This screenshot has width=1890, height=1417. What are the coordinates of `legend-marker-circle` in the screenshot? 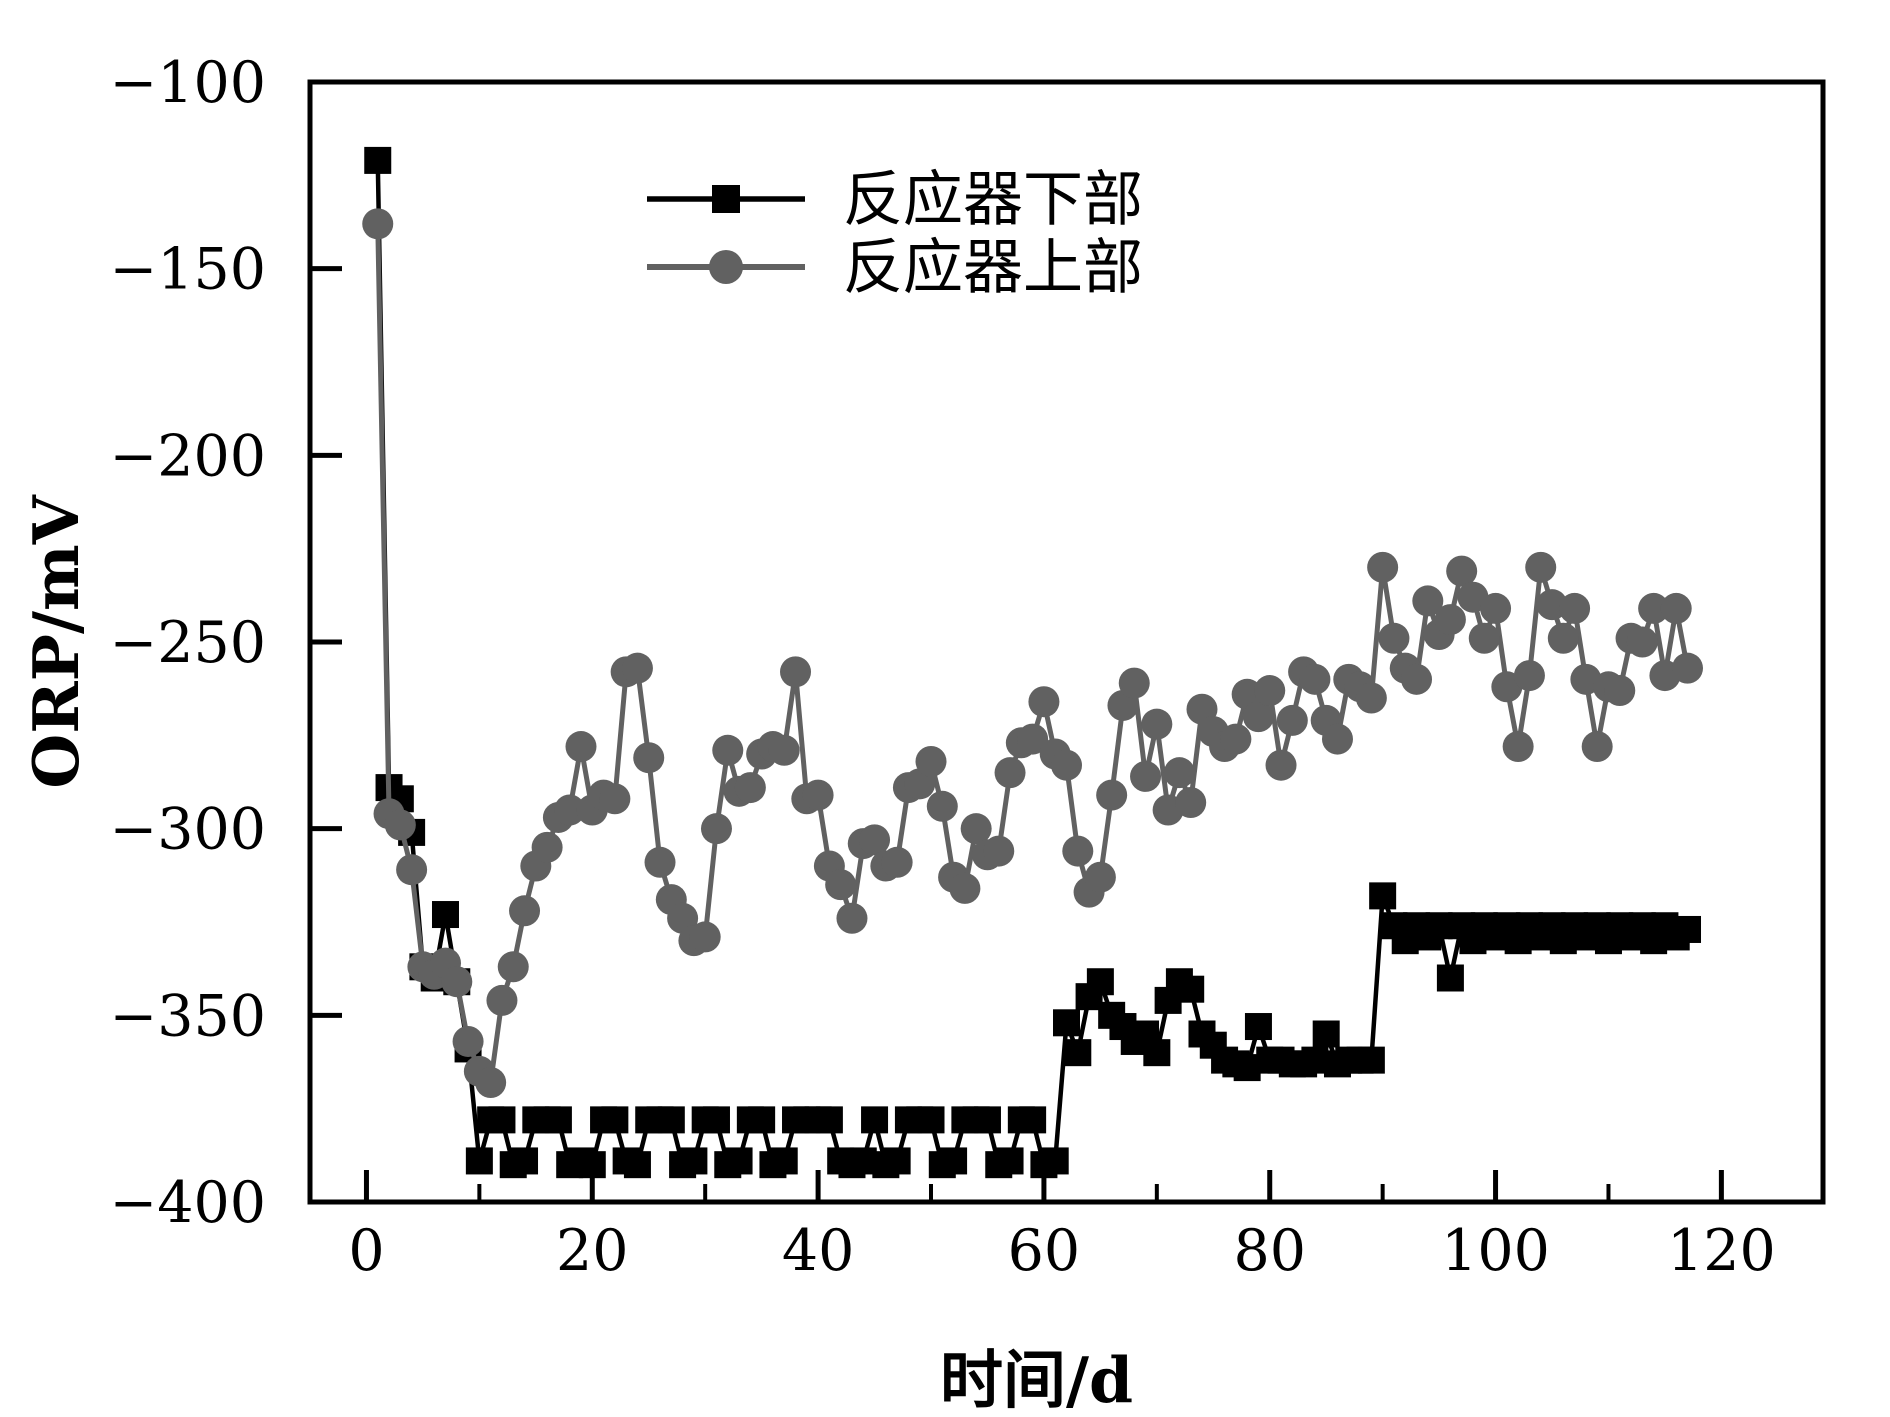 It's located at (726, 267).